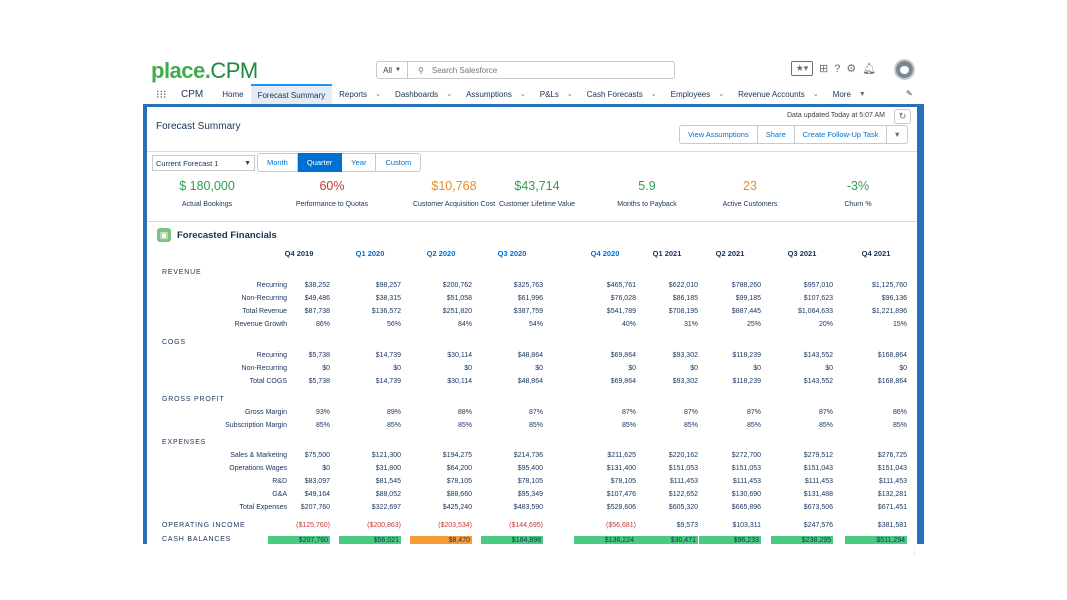 This screenshot has height=600, width=1067. What do you see at coordinates (690, 324) in the screenshot?
I see `table-cell: 31%` at bounding box center [690, 324].